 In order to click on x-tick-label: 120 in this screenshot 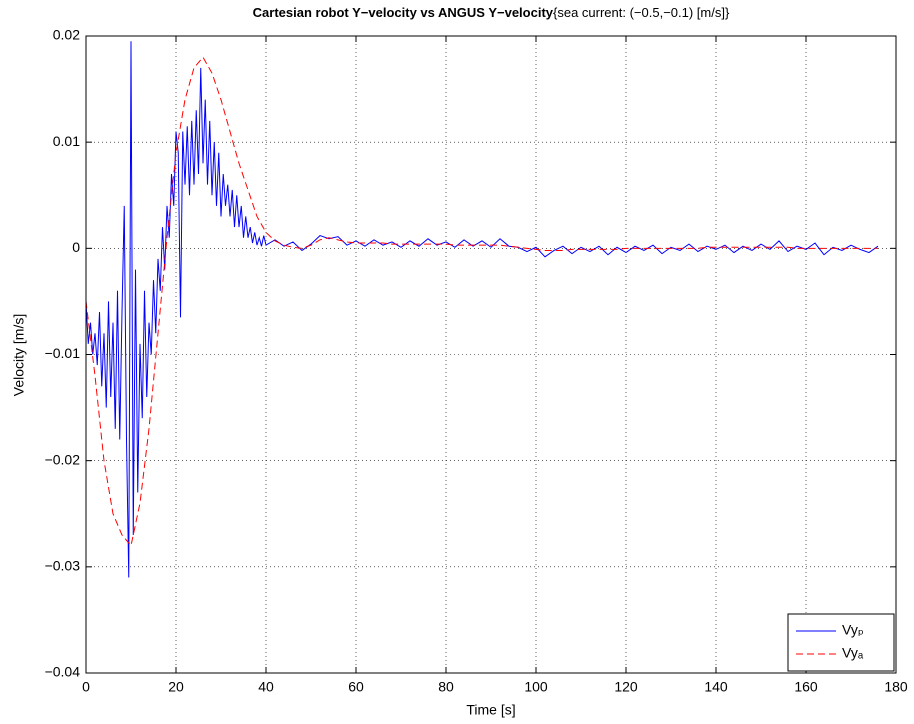, I will do `click(626, 687)`.